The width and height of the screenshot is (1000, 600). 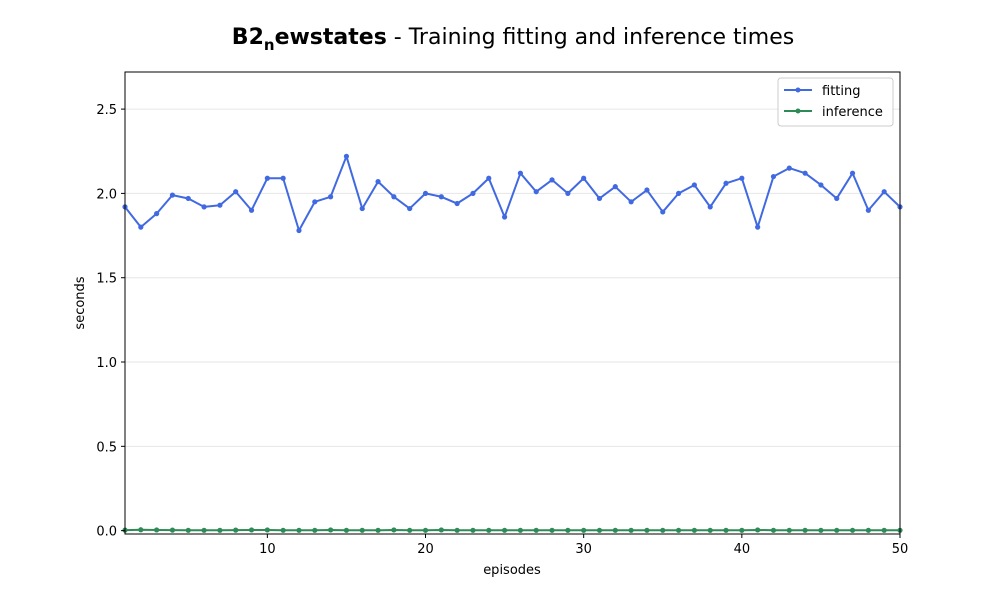 What do you see at coordinates (835, 102) in the screenshot?
I see `legend: fitting inference` at bounding box center [835, 102].